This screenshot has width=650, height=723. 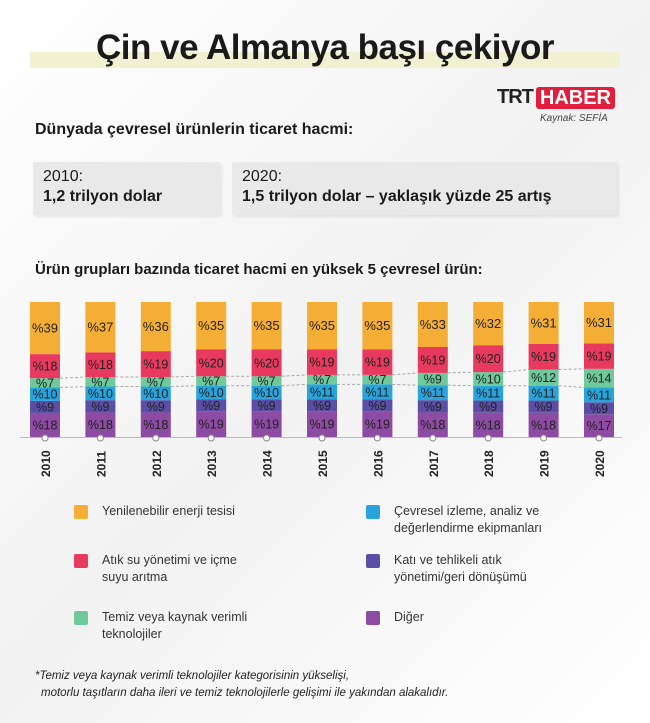 I want to click on data-label: %33, so click(x=433, y=324).